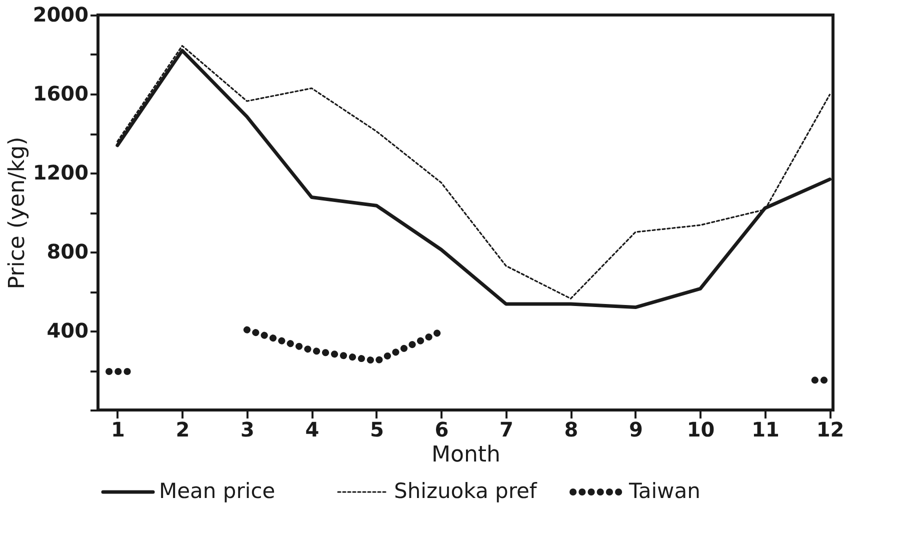 This screenshot has width=920, height=542. I want to click on x-axis-title: Month, so click(466, 455).